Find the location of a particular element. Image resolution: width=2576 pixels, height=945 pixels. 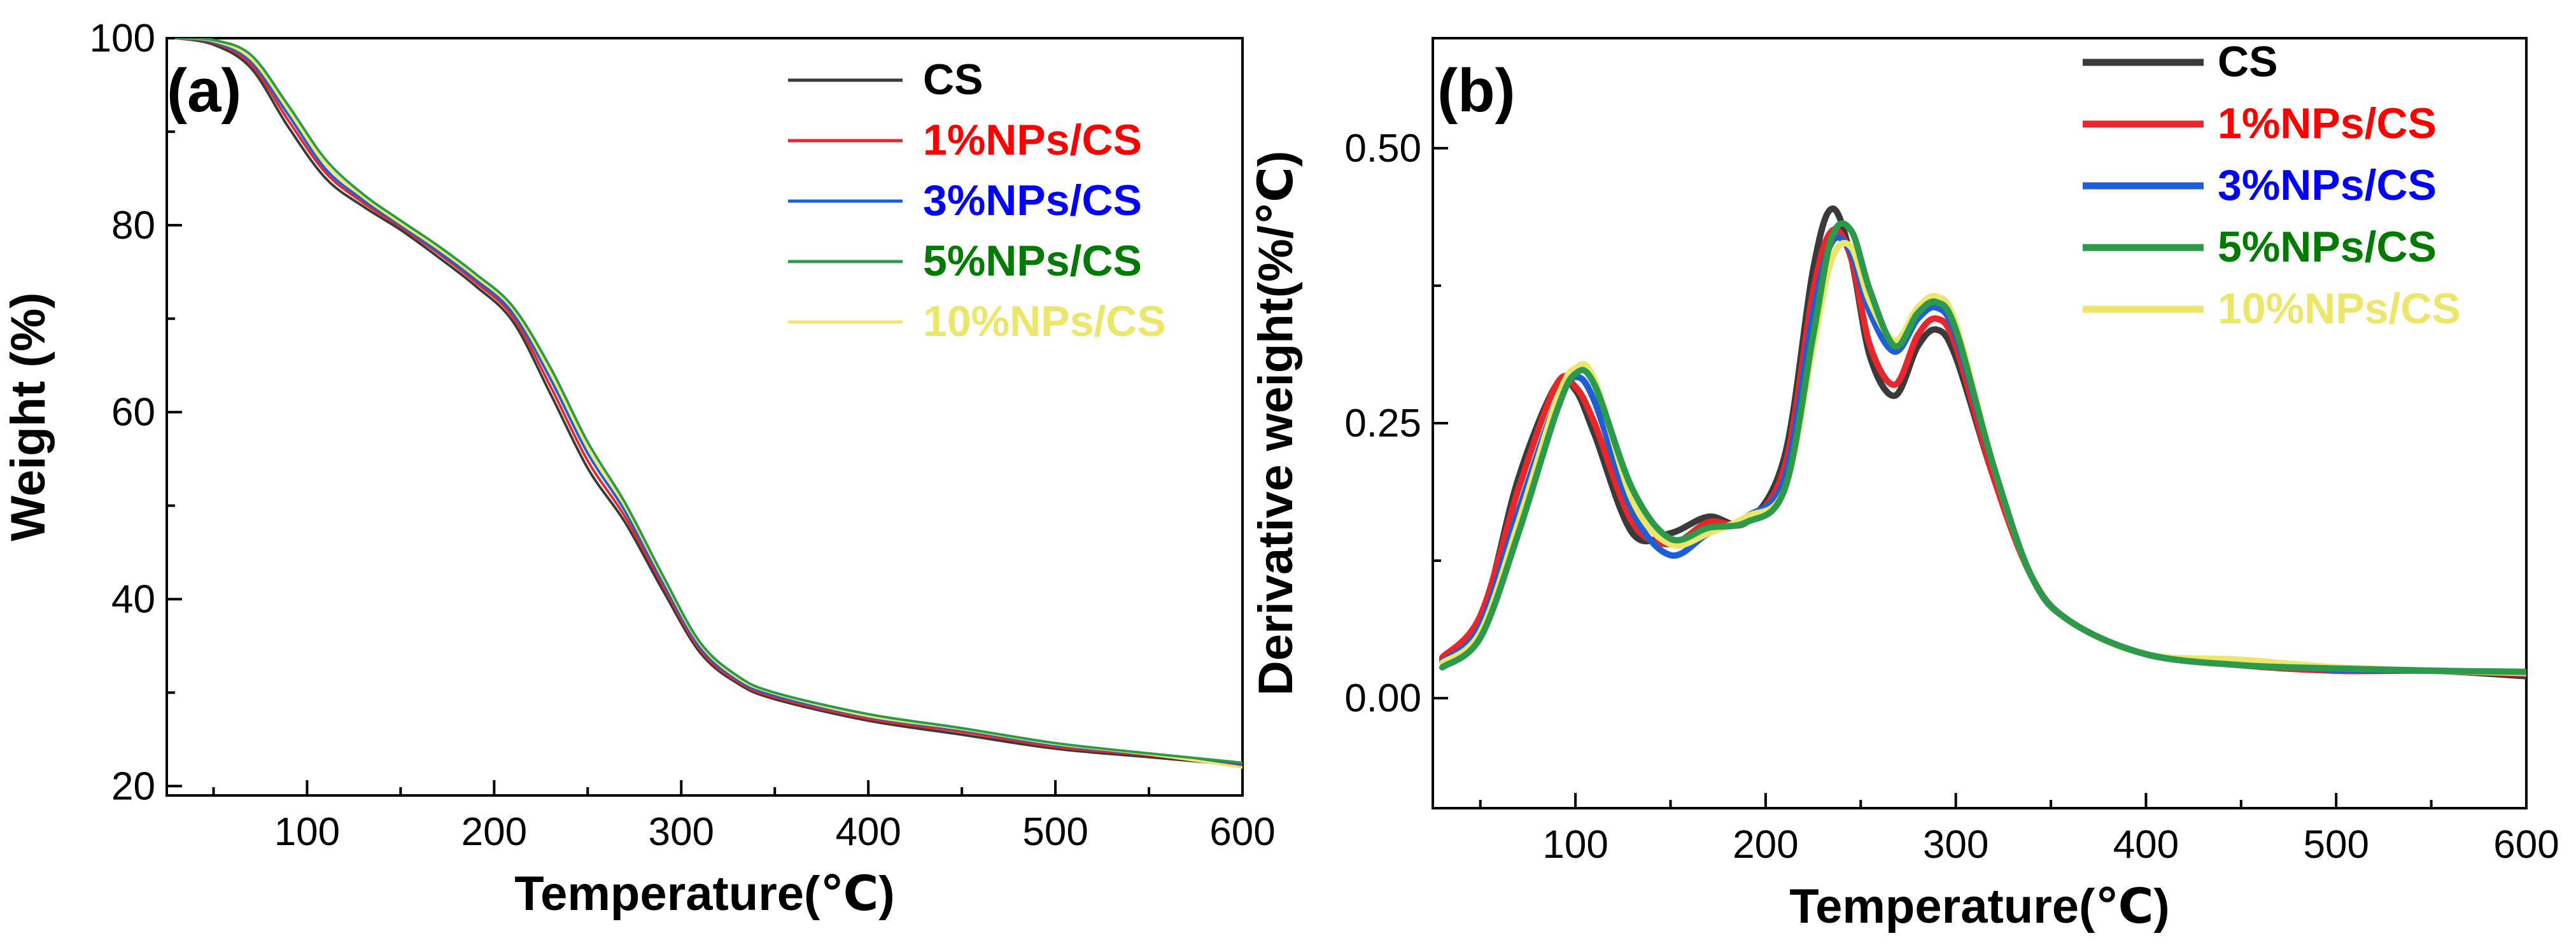

y-tick-label: 0.25 is located at coordinates (1383, 423).